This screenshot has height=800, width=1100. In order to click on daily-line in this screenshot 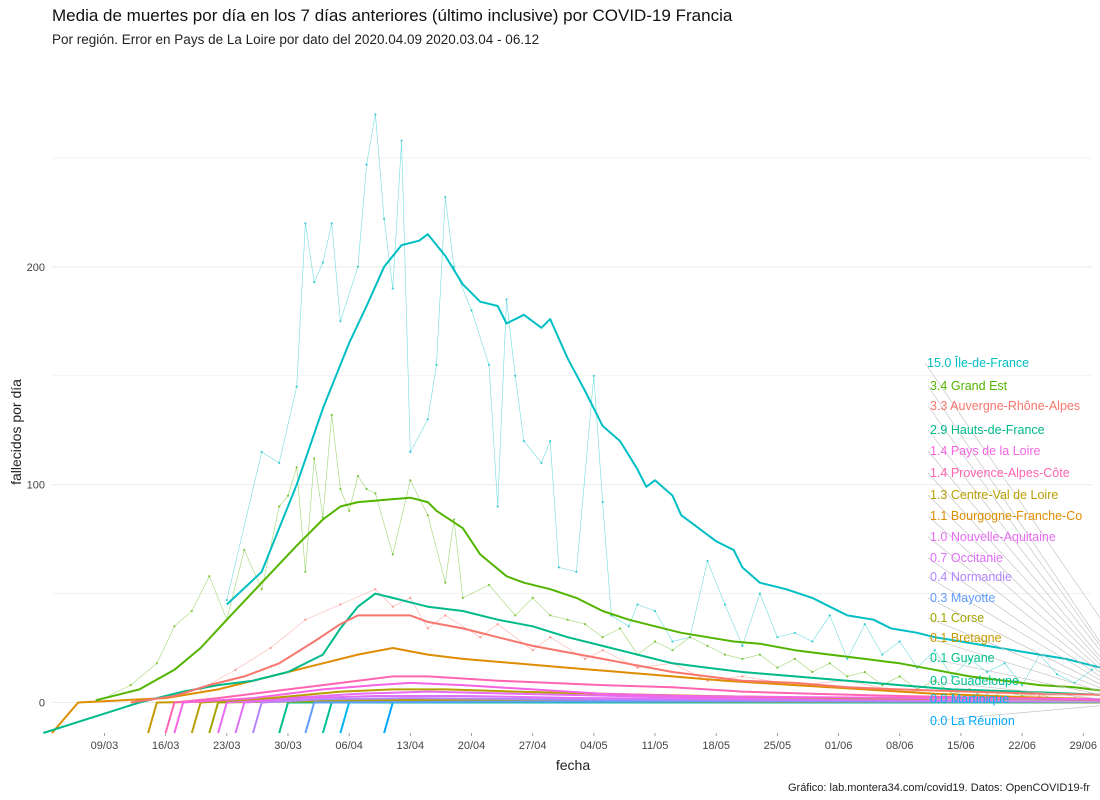, I will do `click(646, 642)`.